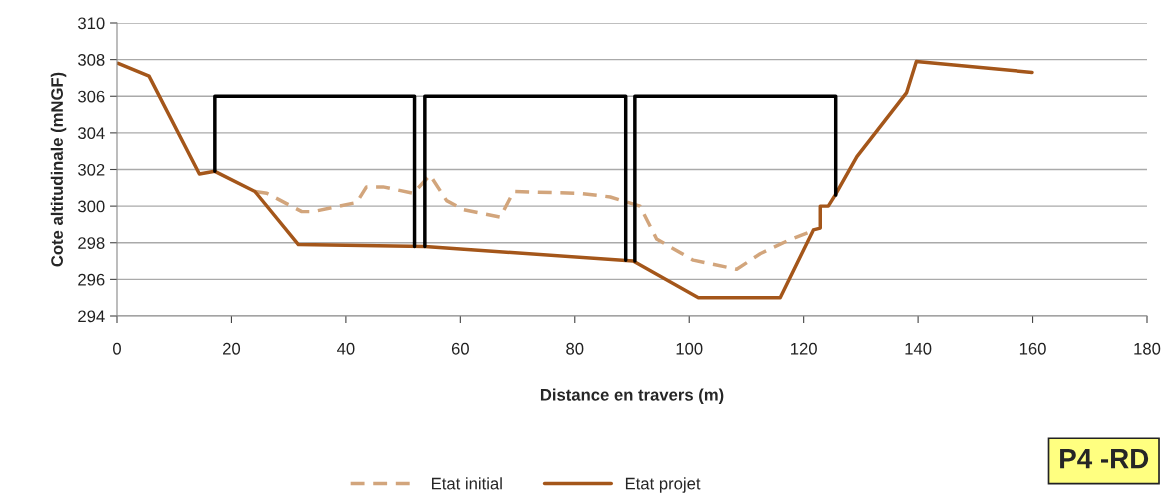 This screenshot has width=1168, height=493. Describe the element at coordinates (575, 348) in the screenshot. I see `x-tick-label: 80` at that location.